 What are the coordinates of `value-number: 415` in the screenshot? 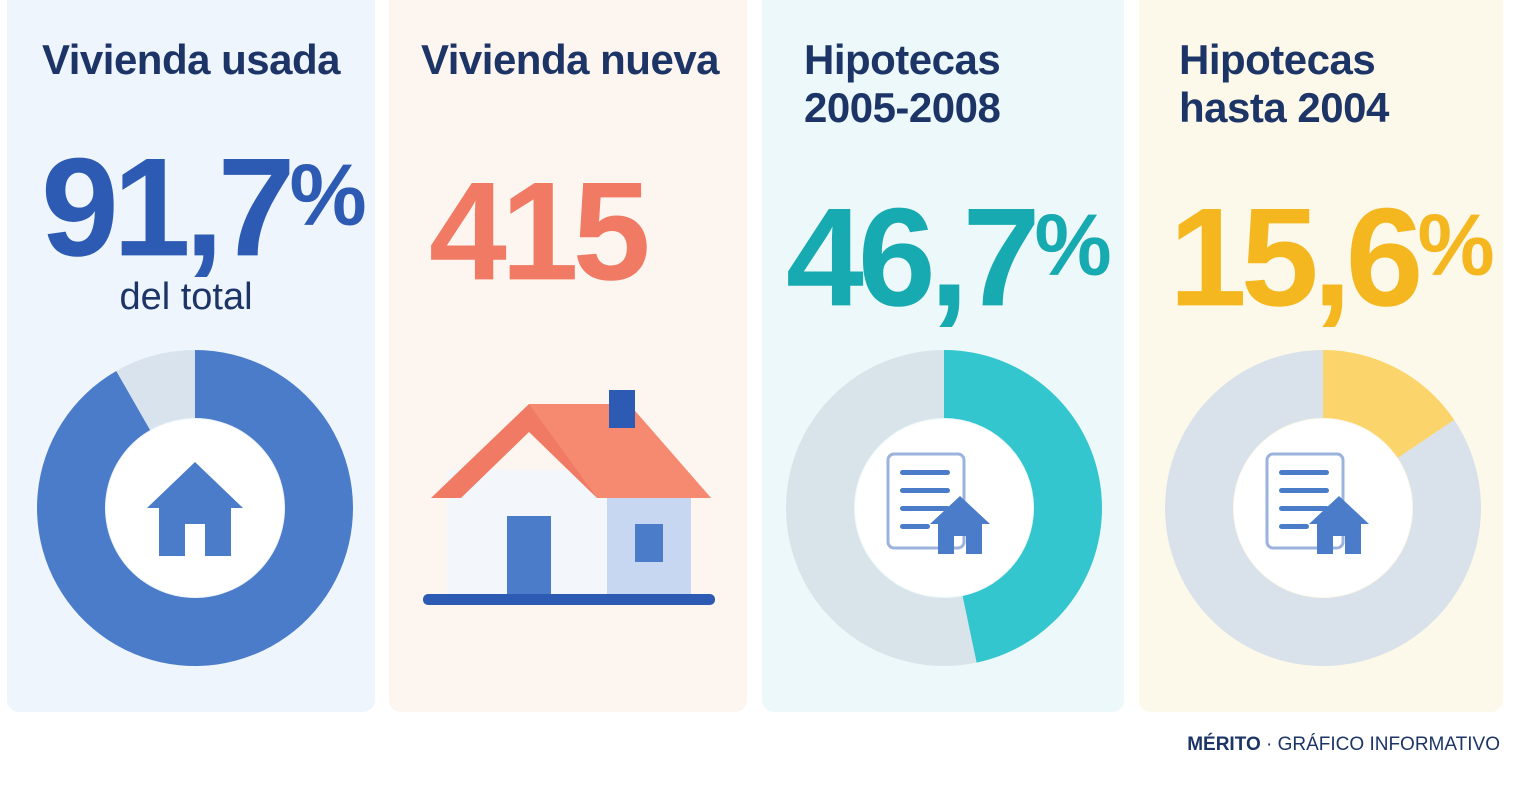 It's located at (540, 231).